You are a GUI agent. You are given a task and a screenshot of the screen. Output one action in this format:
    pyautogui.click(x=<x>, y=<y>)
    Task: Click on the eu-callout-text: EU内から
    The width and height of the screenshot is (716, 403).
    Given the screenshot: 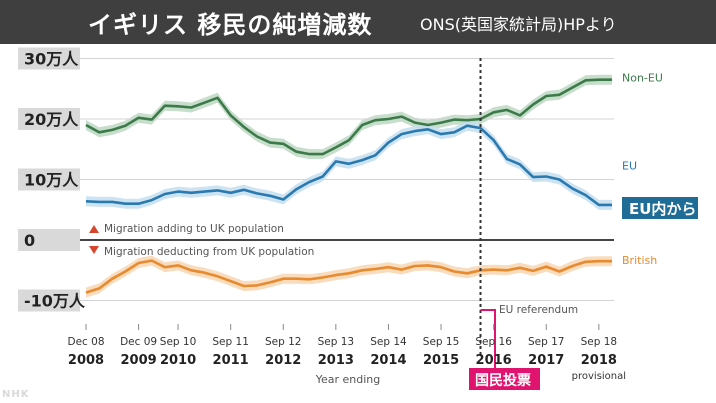 What is the action you would take?
    pyautogui.click(x=662, y=209)
    